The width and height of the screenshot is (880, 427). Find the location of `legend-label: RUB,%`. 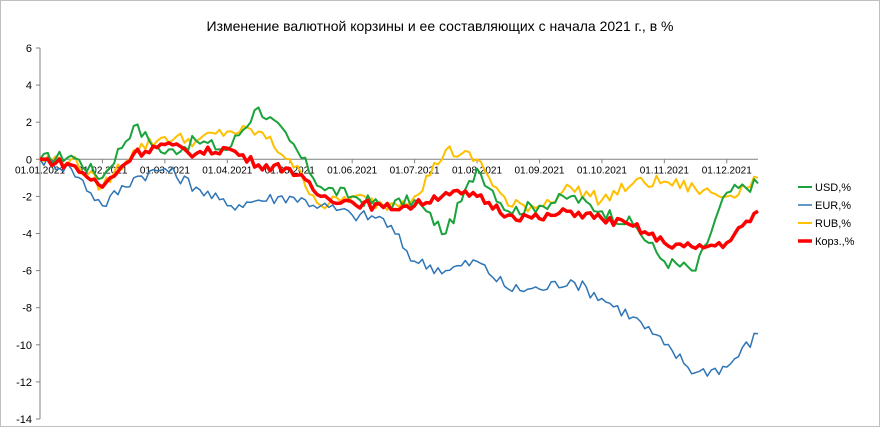

legend-label: RUB,% is located at coordinates (833, 224).